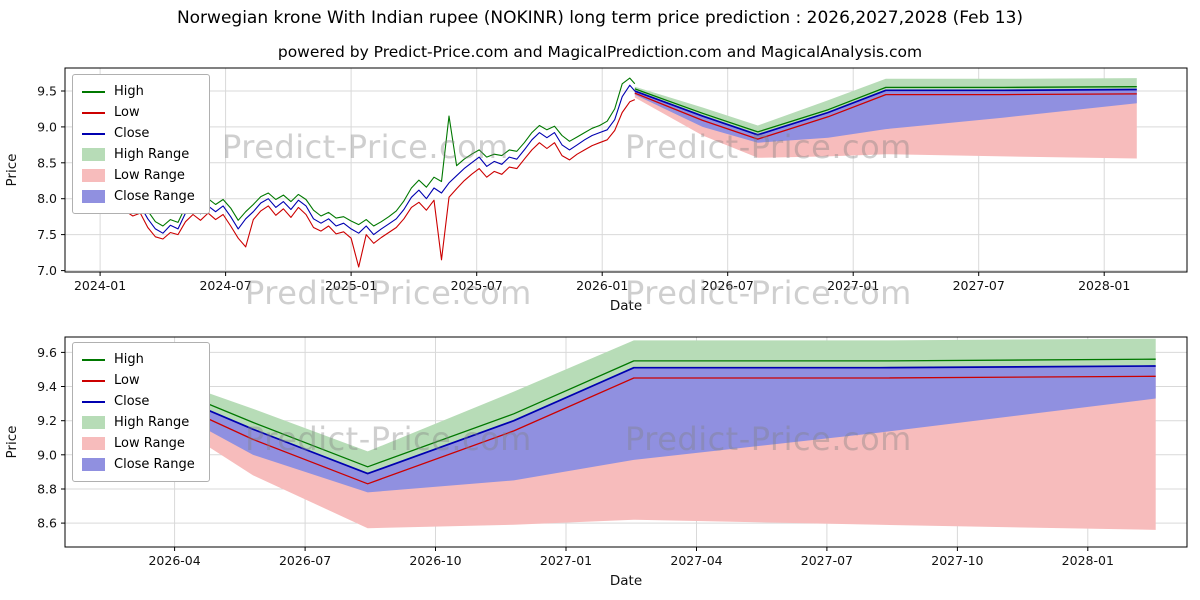  What do you see at coordinates (174, 560) in the screenshot?
I see `x-tick-label: 2026-04` at bounding box center [174, 560].